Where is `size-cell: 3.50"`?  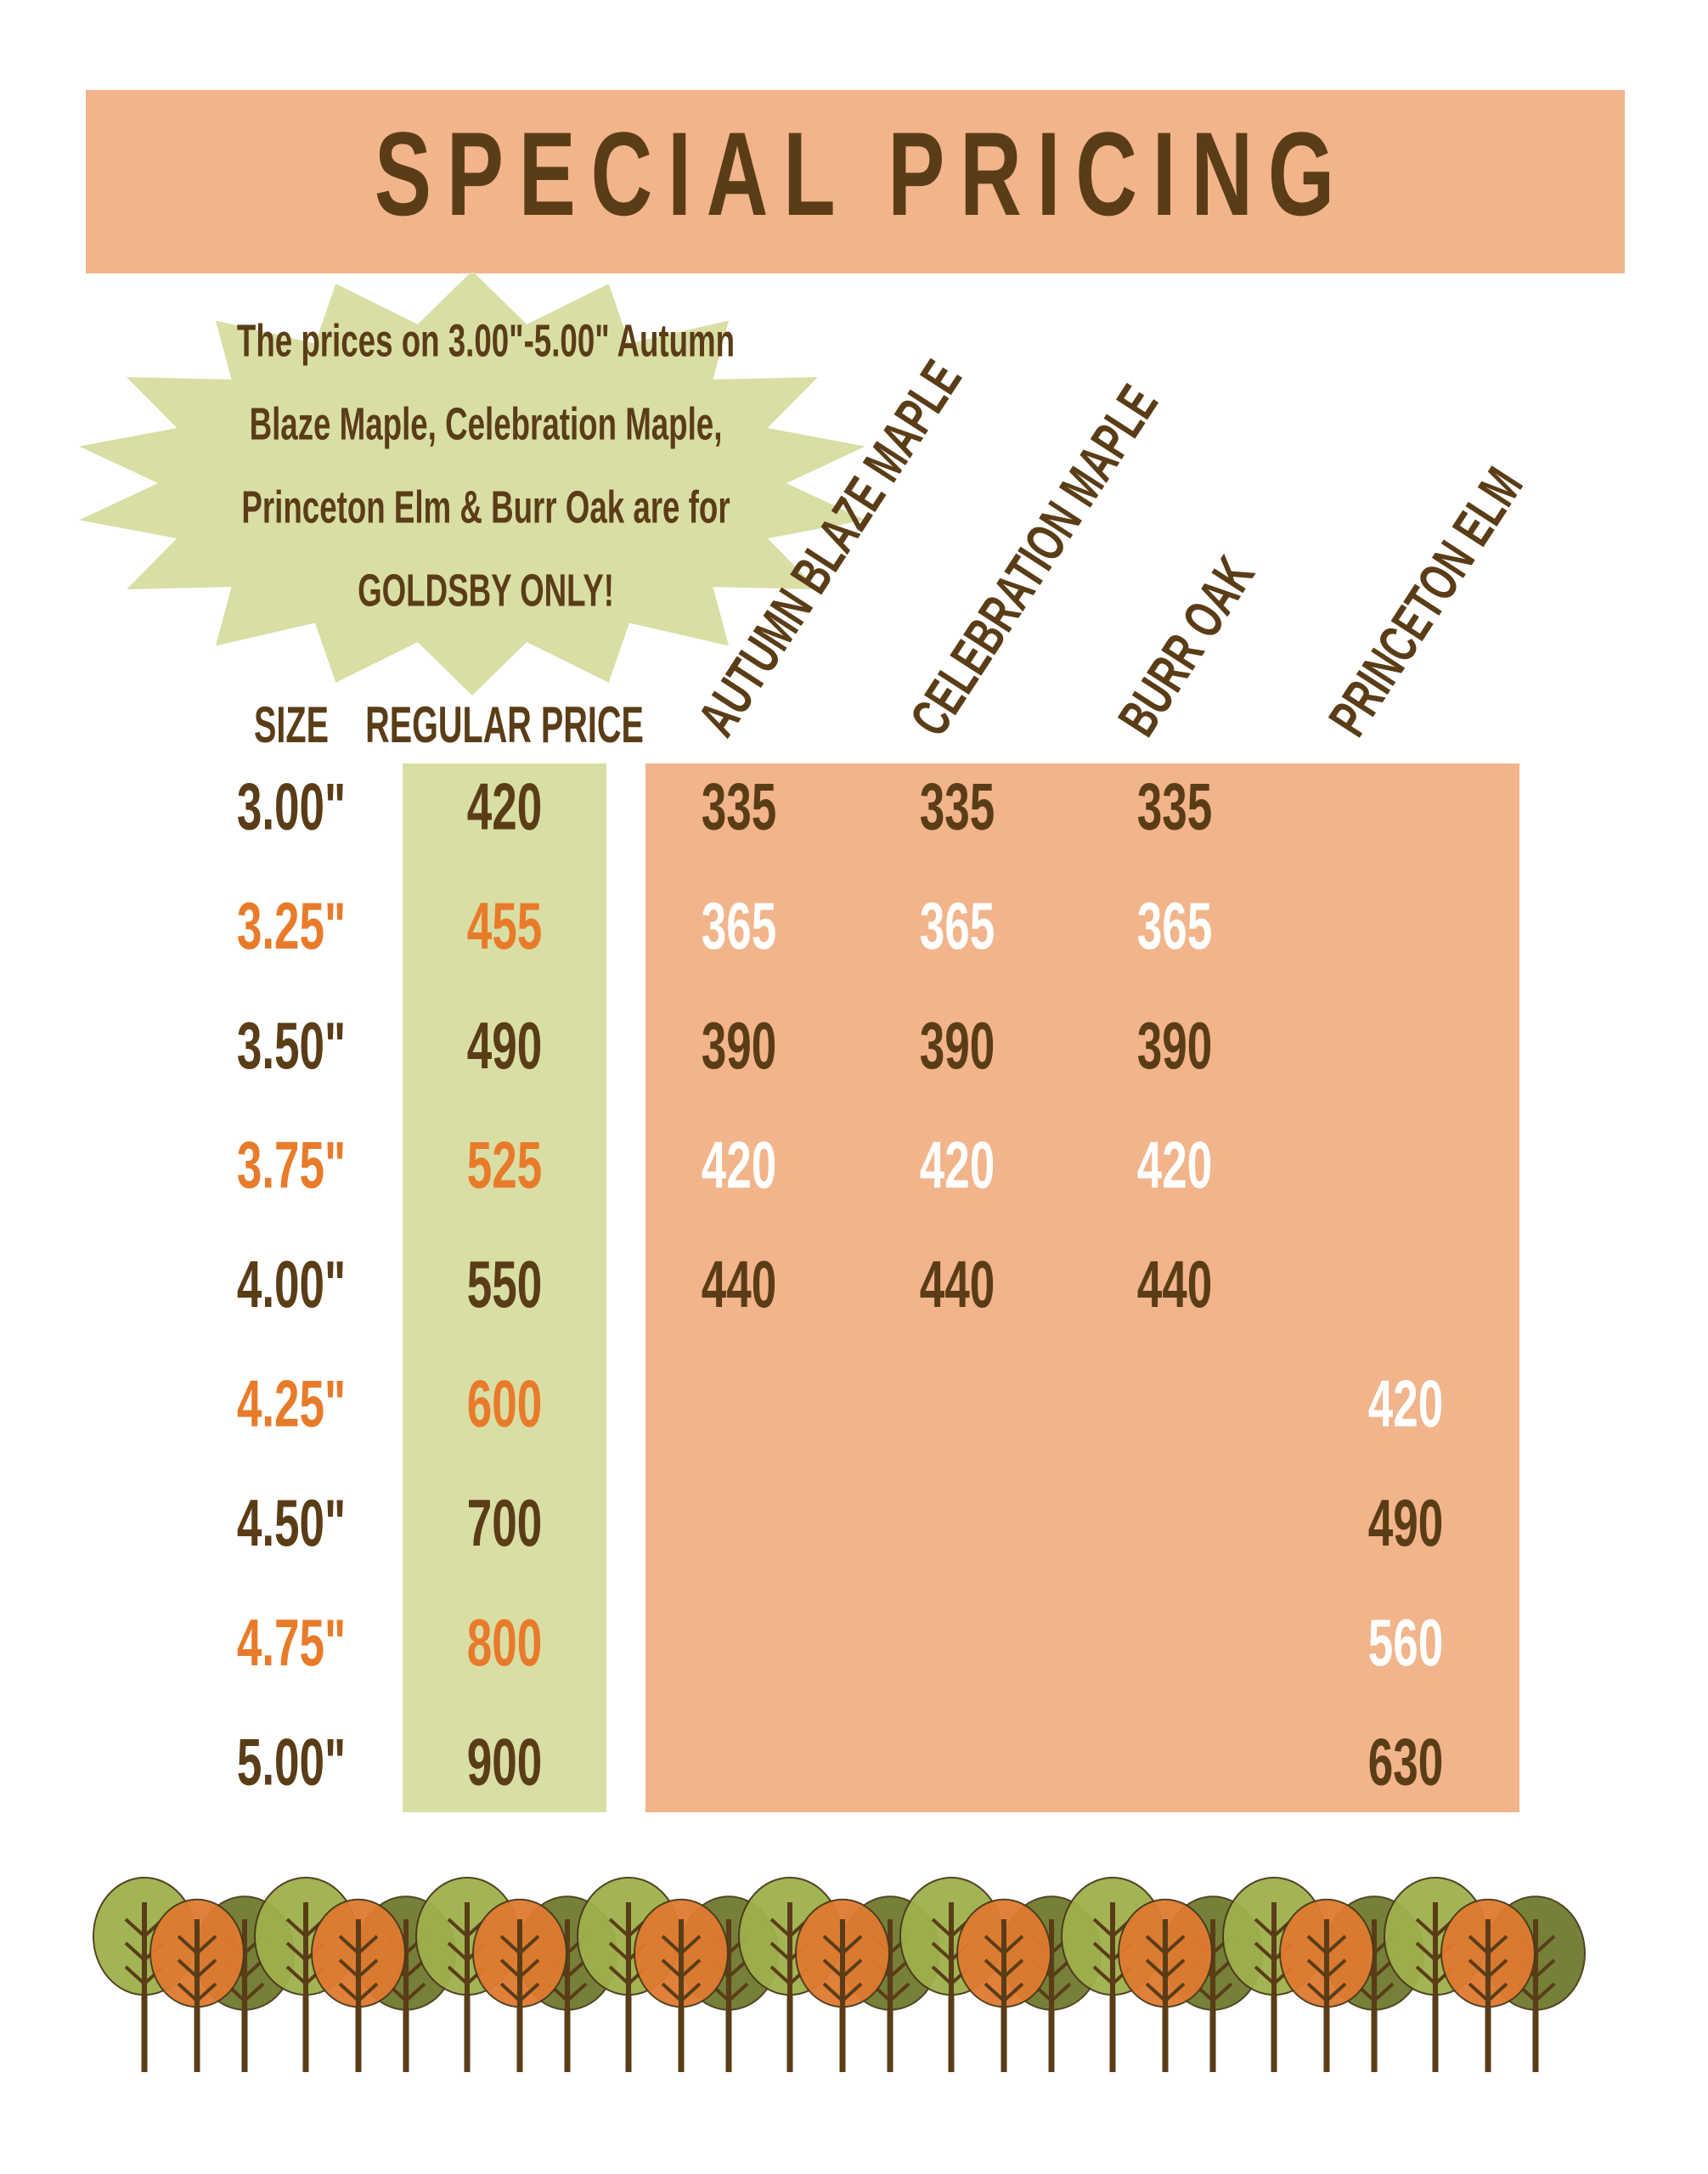
size-cell: 3.50" is located at coordinates (291, 1047).